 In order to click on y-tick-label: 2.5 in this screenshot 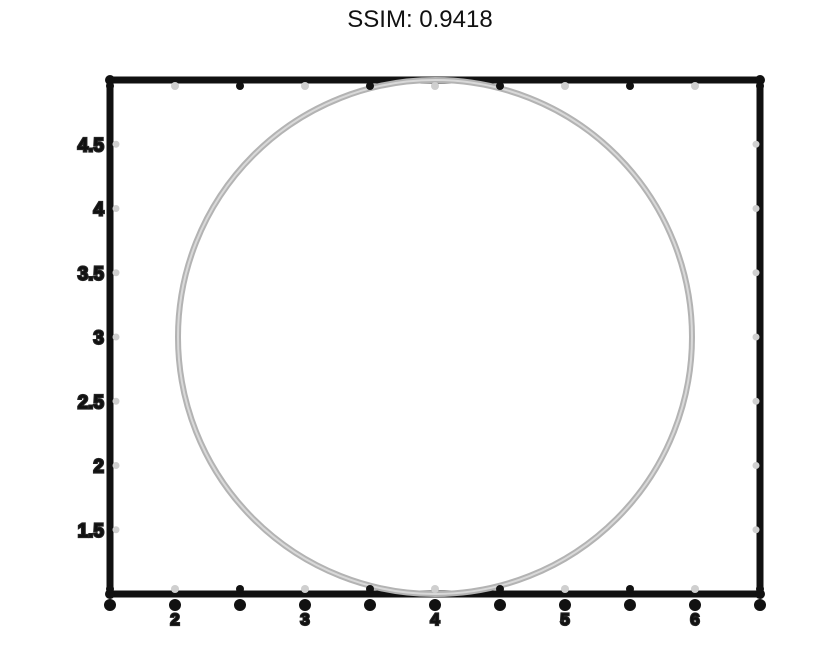, I will do `click(91, 402)`.